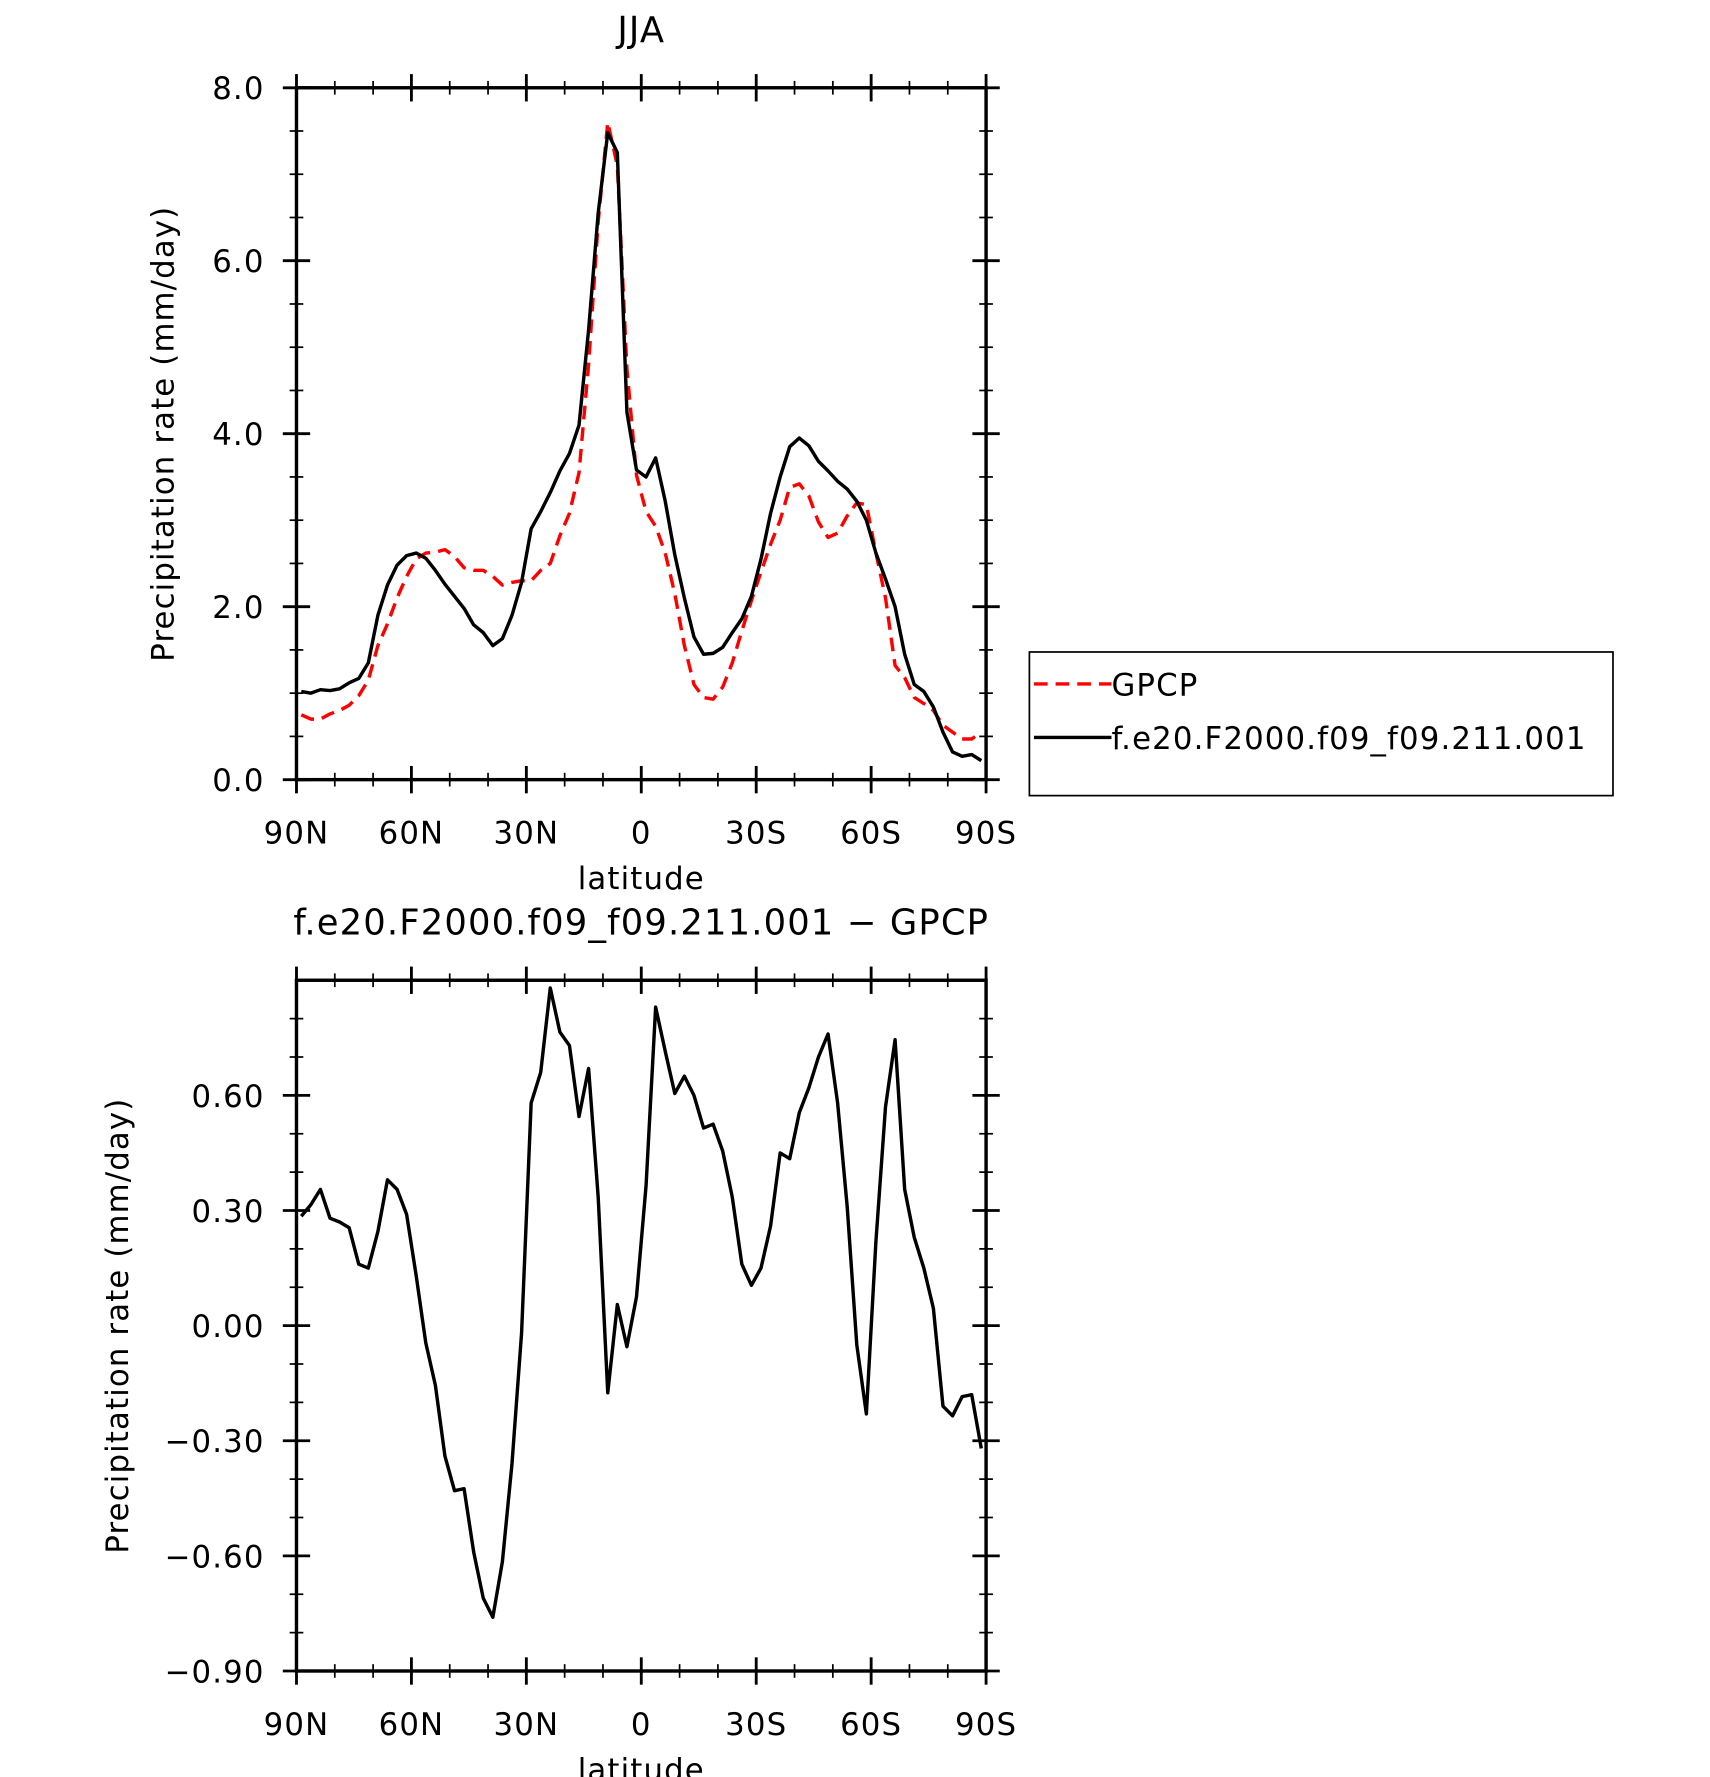  What do you see at coordinates (640, 30) in the screenshot?
I see `chart-title: JJA` at bounding box center [640, 30].